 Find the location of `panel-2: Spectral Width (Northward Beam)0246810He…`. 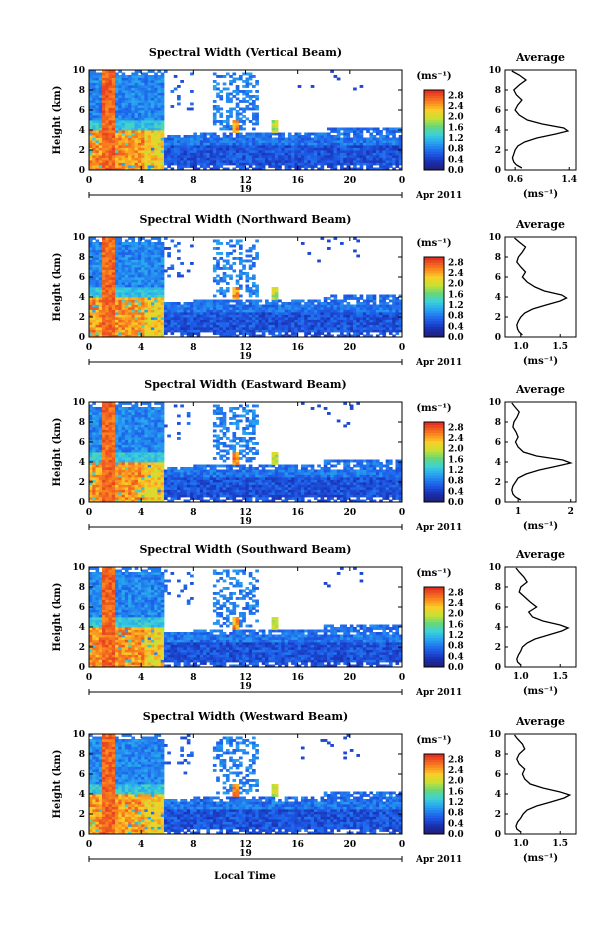

panel-2: Spectral Width (Northward Beam)0246810He… is located at coordinates (314, 290).